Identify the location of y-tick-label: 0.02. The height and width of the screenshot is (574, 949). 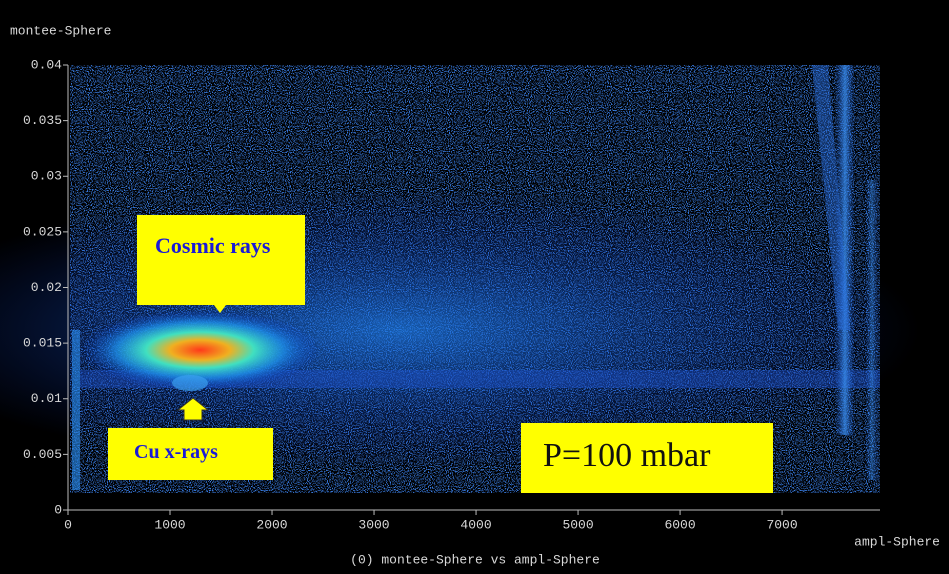
(46, 287).